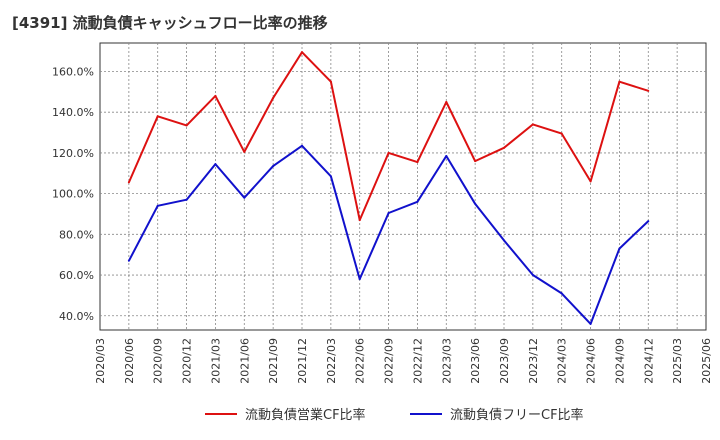 Image resolution: width=720 pixels, height=440 pixels. Describe the element at coordinates (170, 23) in the screenshot. I see `chart-title: [4391] 流動負債キャッシュフロー比率の推移` at that location.